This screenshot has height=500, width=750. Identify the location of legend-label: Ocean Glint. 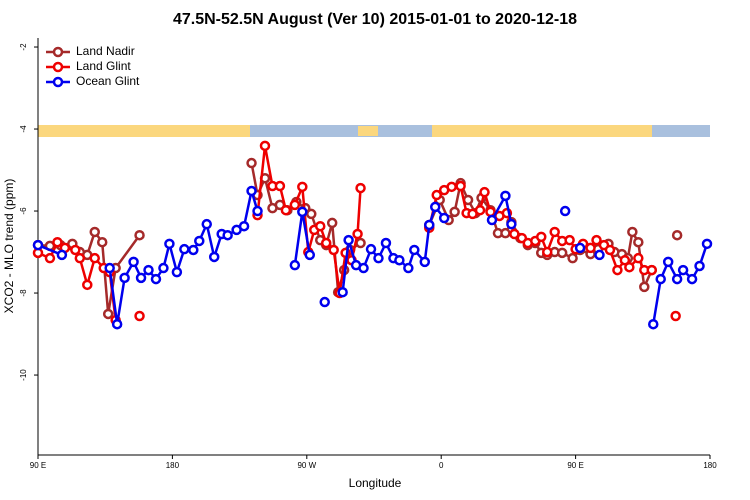
(108, 81).